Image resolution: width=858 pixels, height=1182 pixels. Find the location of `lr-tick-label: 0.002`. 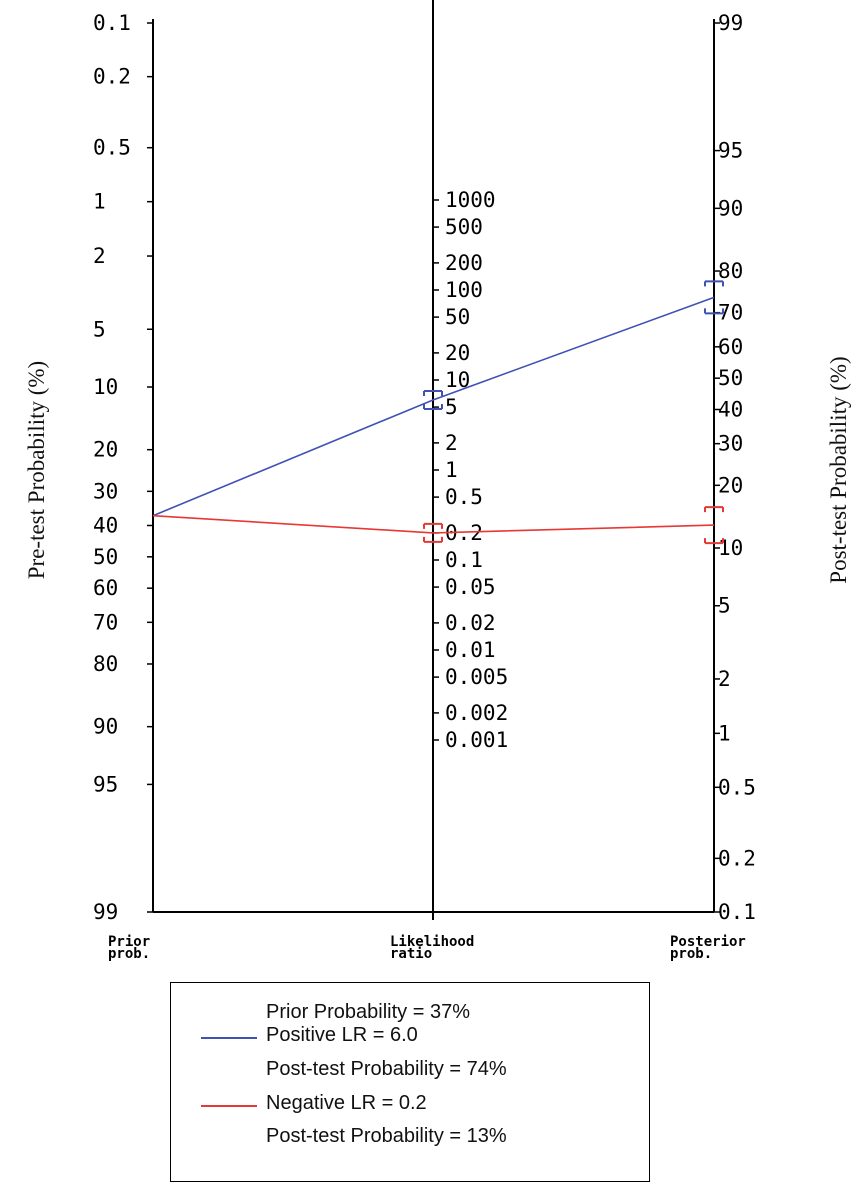

lr-tick-label: 0.002 is located at coordinates (476, 713).